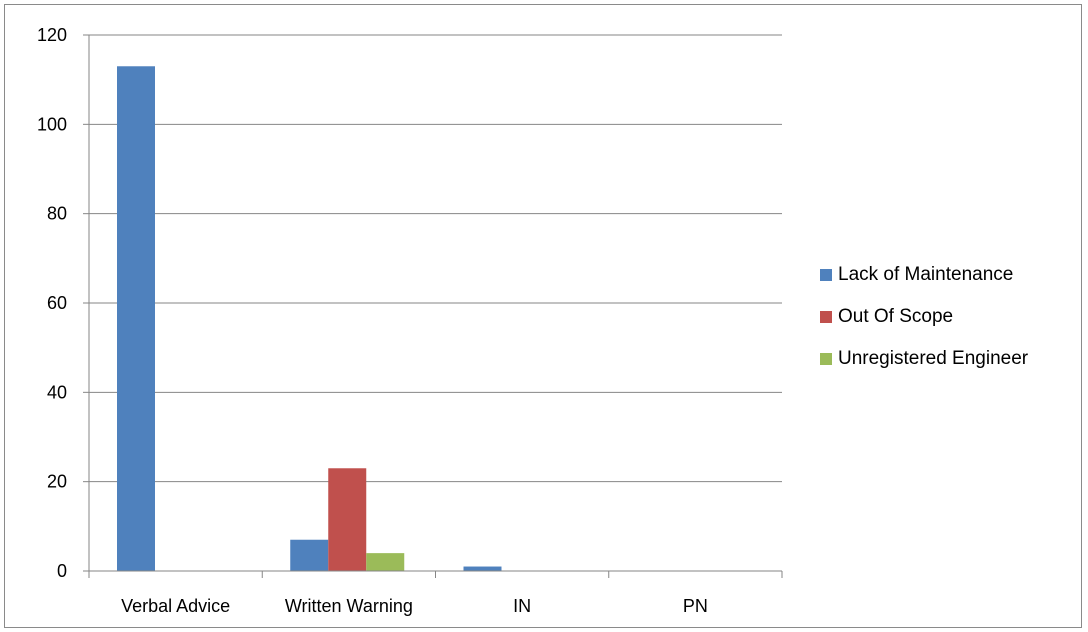 This screenshot has height=632, width=1088. I want to click on y-tick-label: 20, so click(57, 482).